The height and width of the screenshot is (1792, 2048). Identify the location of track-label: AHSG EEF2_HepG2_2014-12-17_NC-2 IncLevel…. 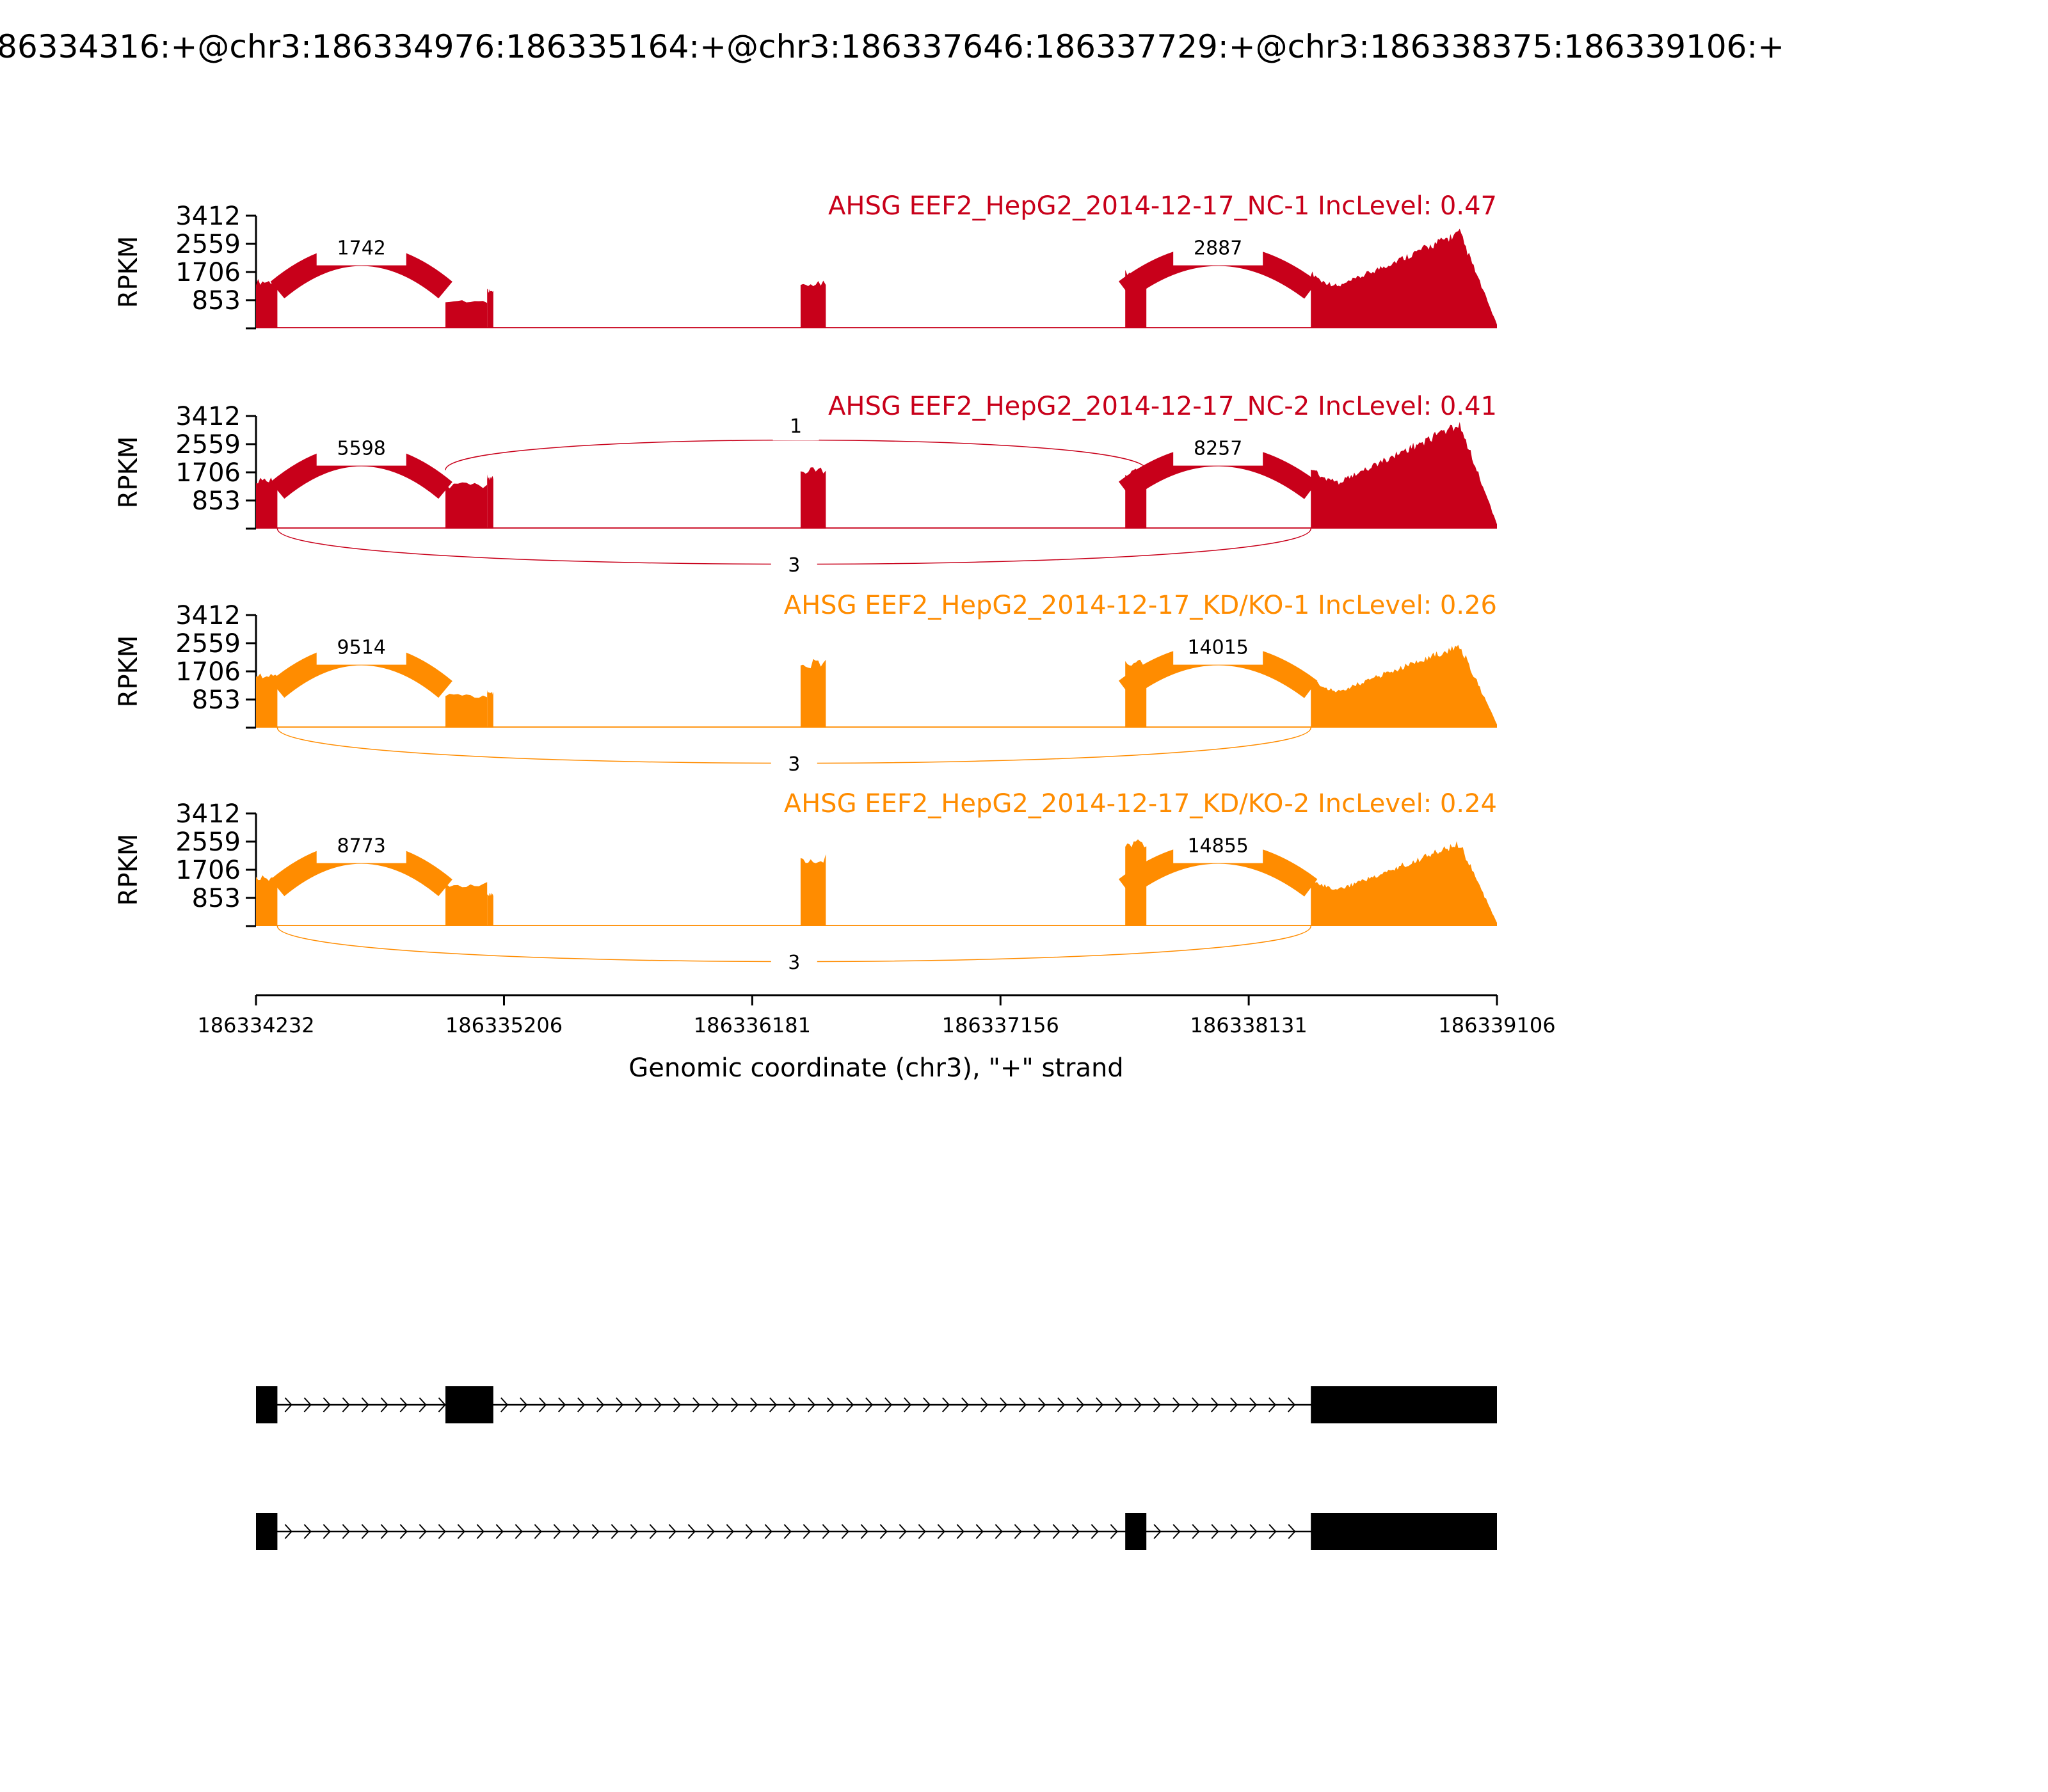
(1162, 406).